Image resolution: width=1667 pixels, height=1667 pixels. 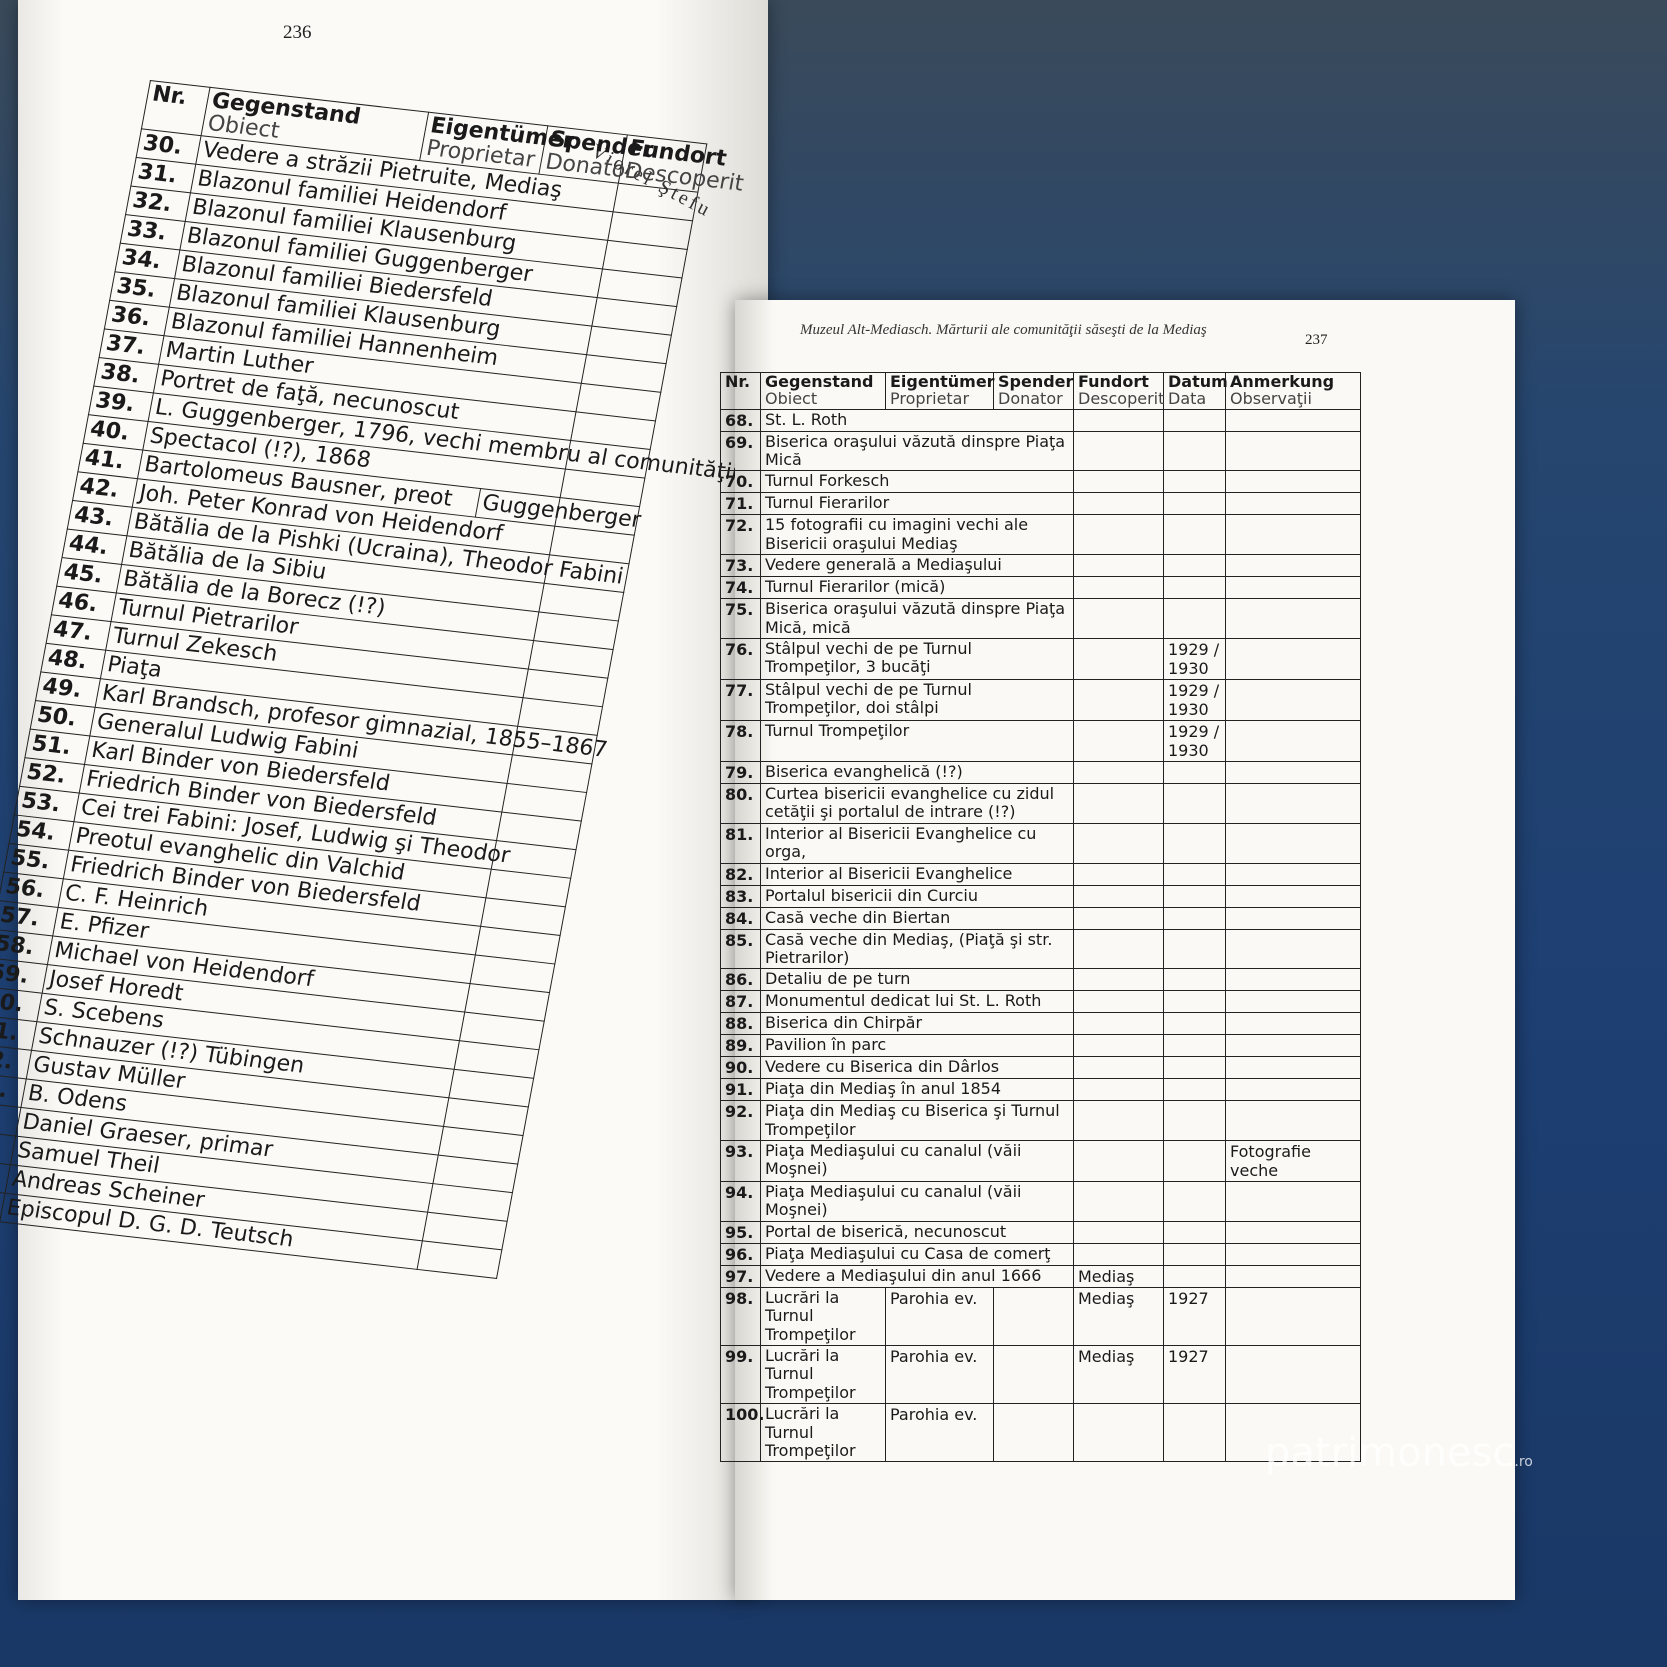 I want to click on object-cell: Biserica evanghelică (!?), so click(x=917, y=772).